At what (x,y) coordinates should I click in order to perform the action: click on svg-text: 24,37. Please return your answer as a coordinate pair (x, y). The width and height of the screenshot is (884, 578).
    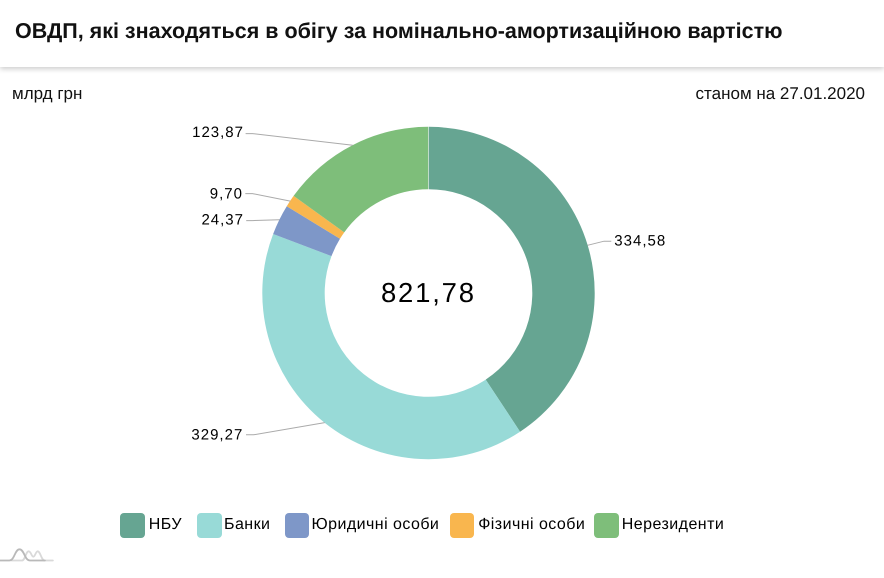
    Looking at the image, I should click on (222, 219).